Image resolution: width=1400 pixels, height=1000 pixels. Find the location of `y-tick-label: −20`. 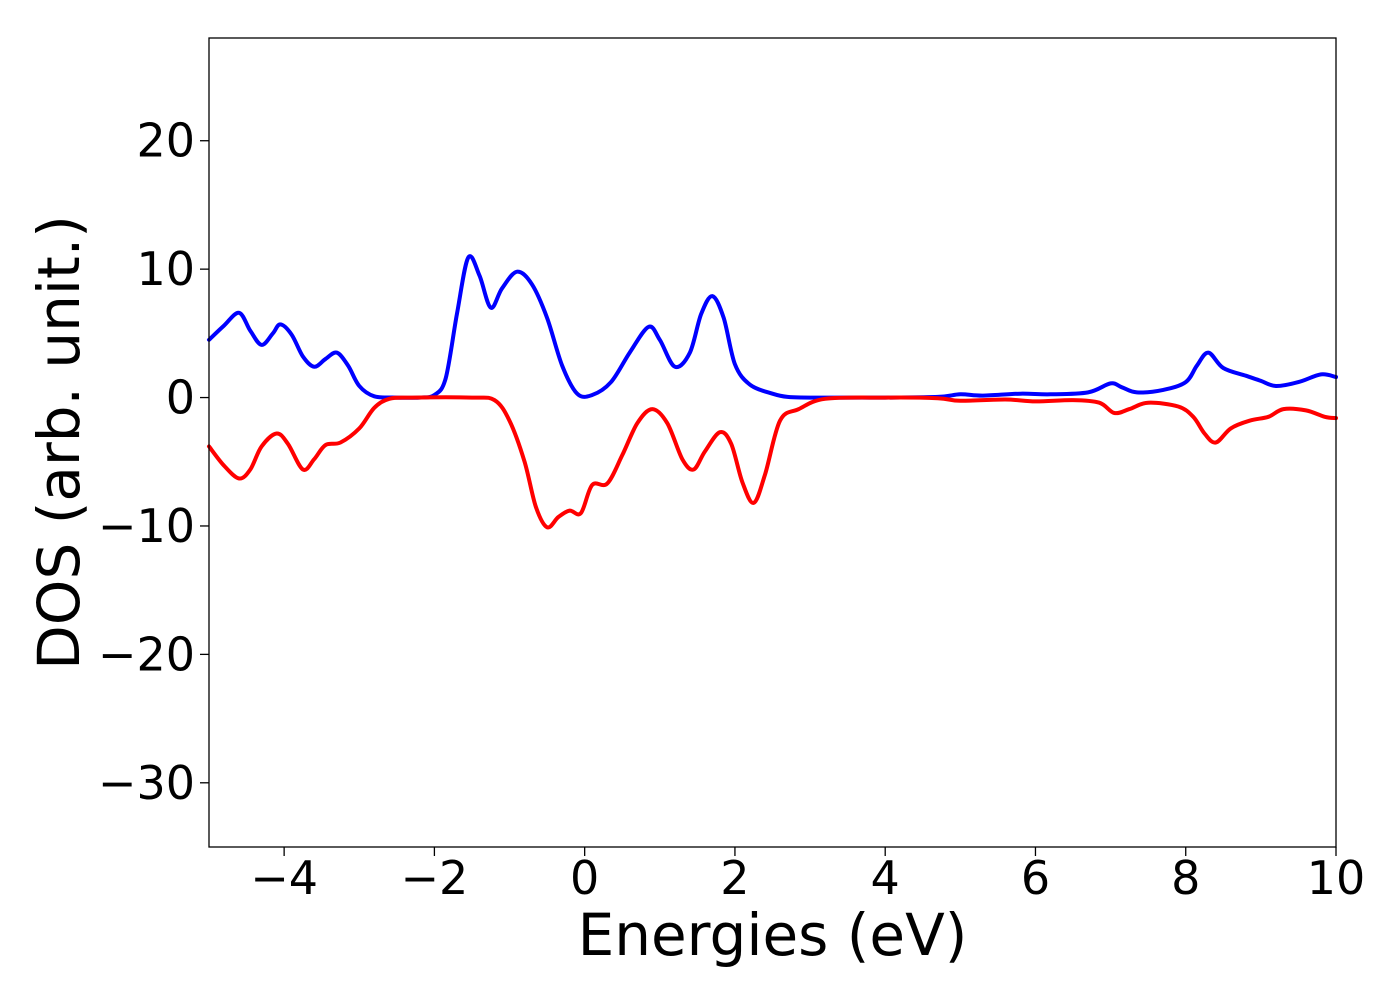

y-tick-label: −20 is located at coordinates (146, 654).